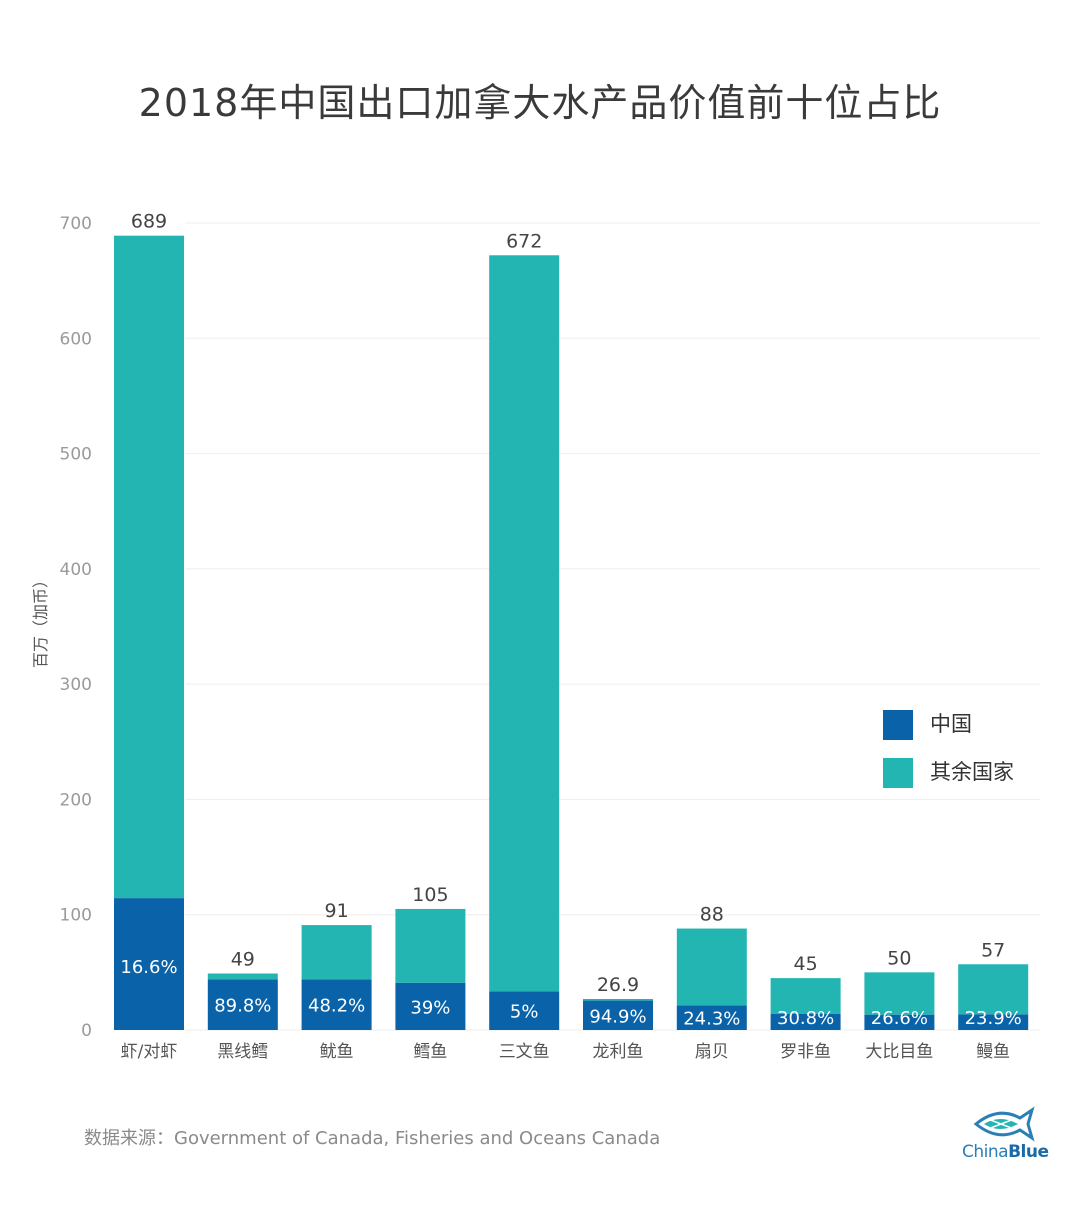 This screenshot has height=1214, width=1080. What do you see at coordinates (76, 627) in the screenshot?
I see `y-axis-ticks: 0 100 200 300 400 500 600 700` at bounding box center [76, 627].